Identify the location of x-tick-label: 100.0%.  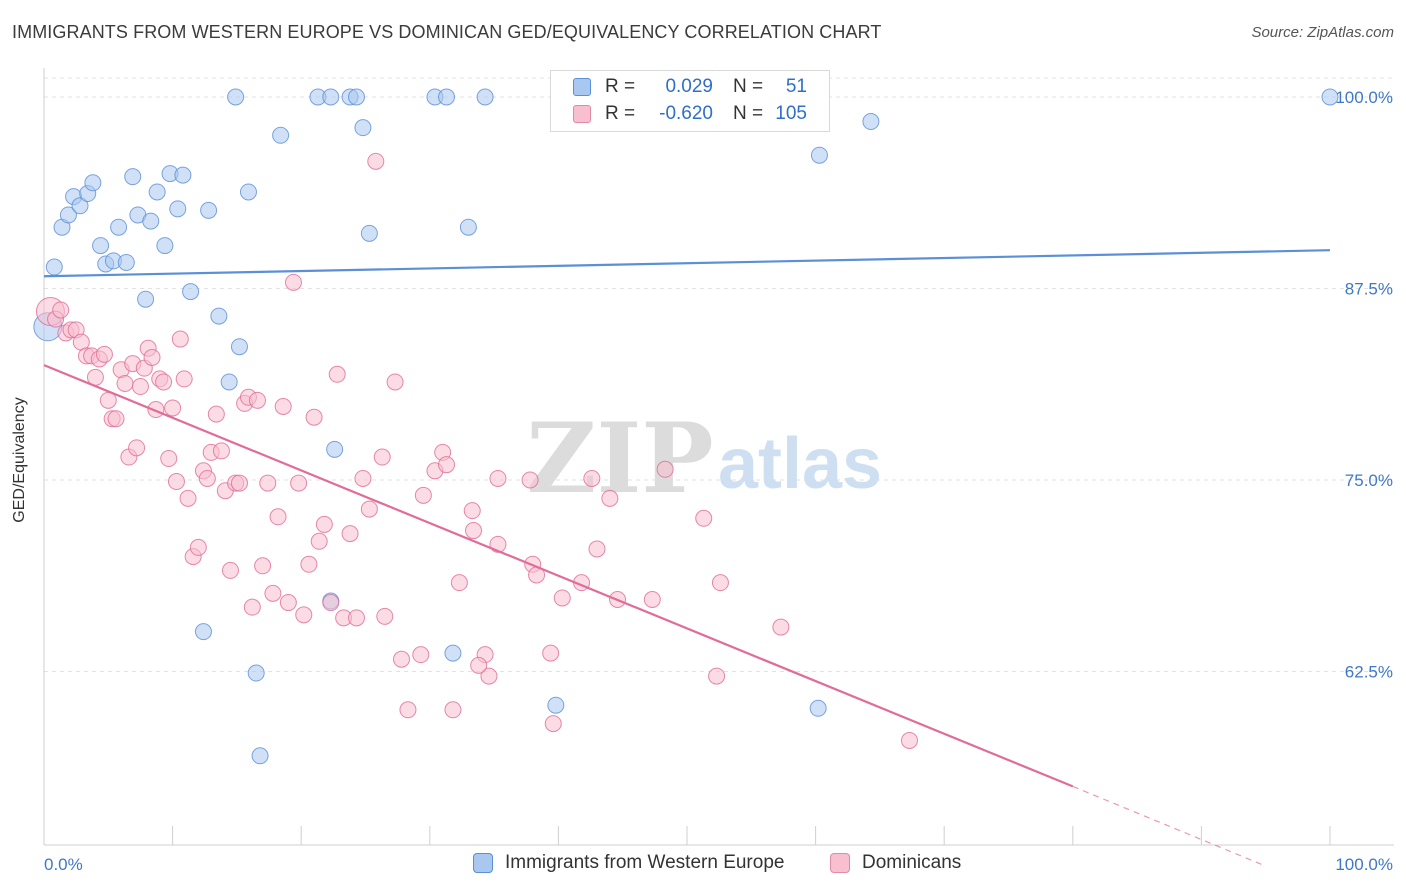
(1364, 864).